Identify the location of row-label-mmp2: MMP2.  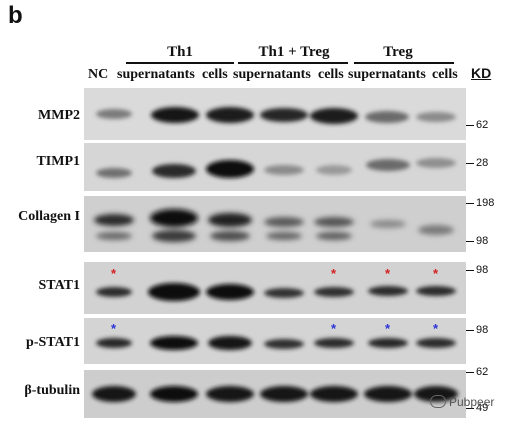
(59, 115).